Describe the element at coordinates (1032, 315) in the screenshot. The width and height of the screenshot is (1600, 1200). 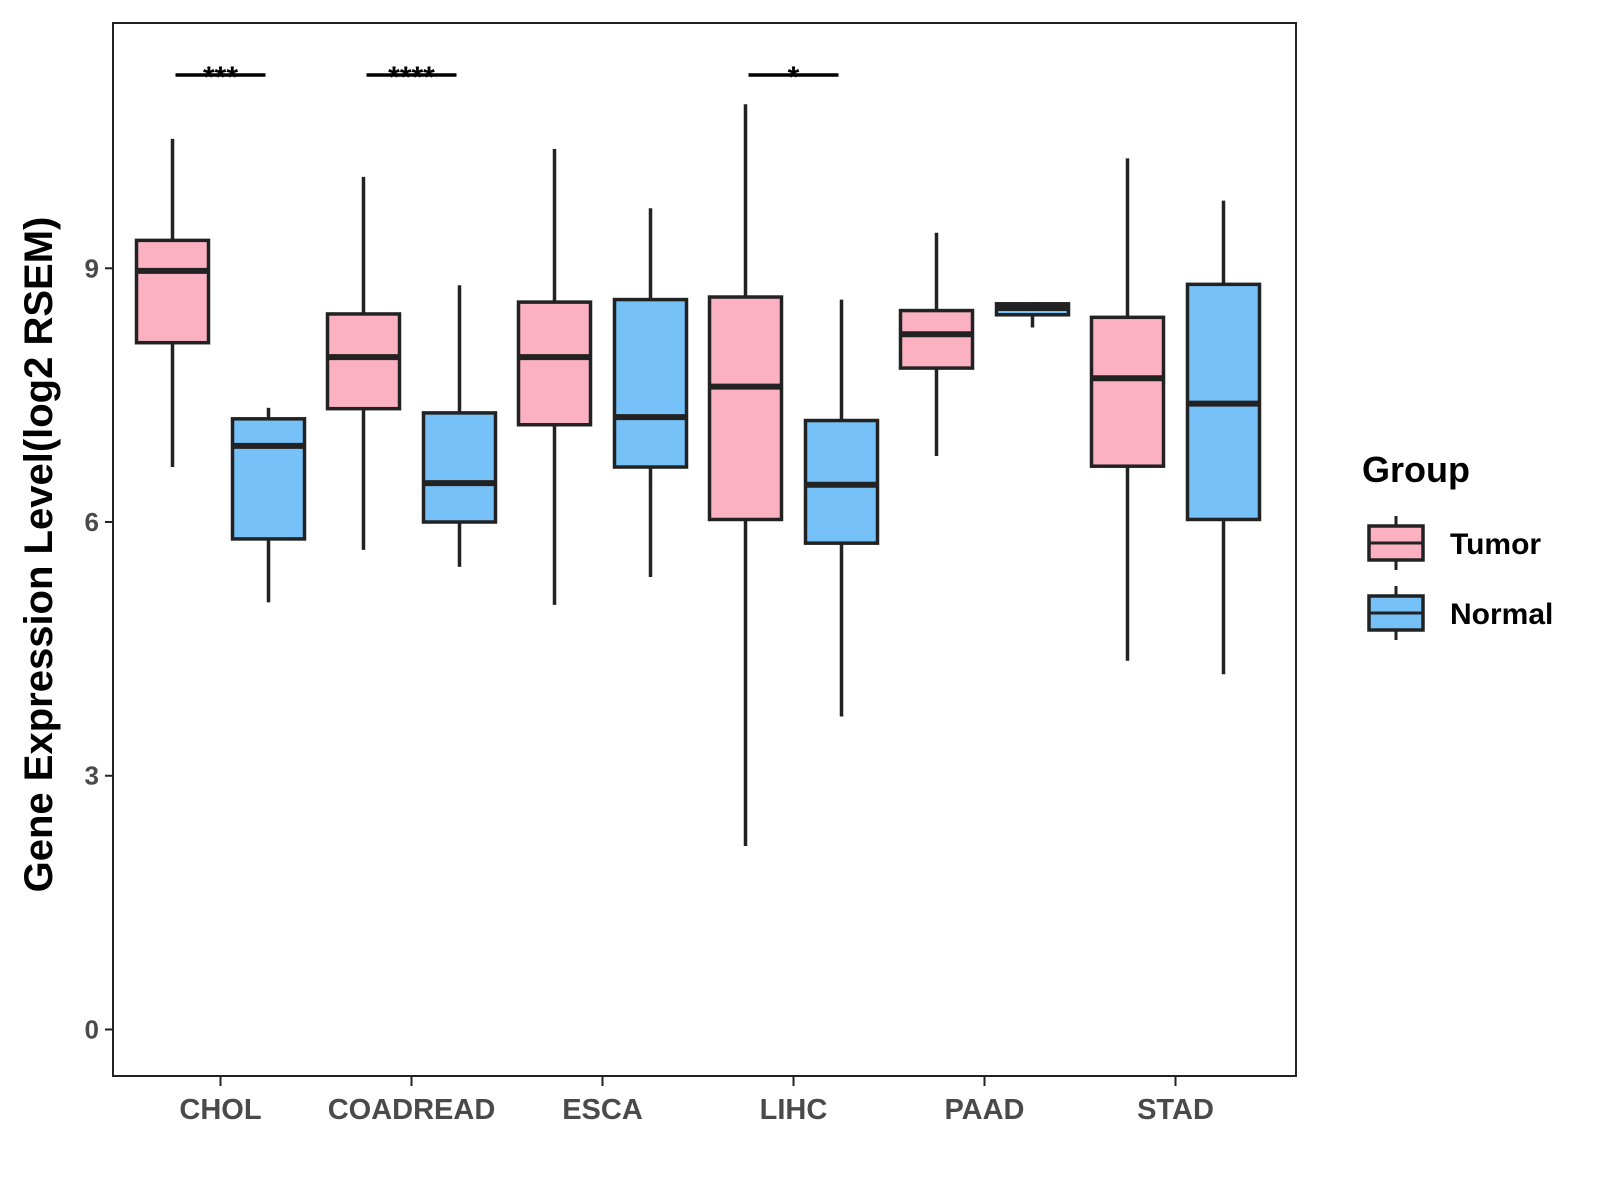
I see `box-normal-paad` at that location.